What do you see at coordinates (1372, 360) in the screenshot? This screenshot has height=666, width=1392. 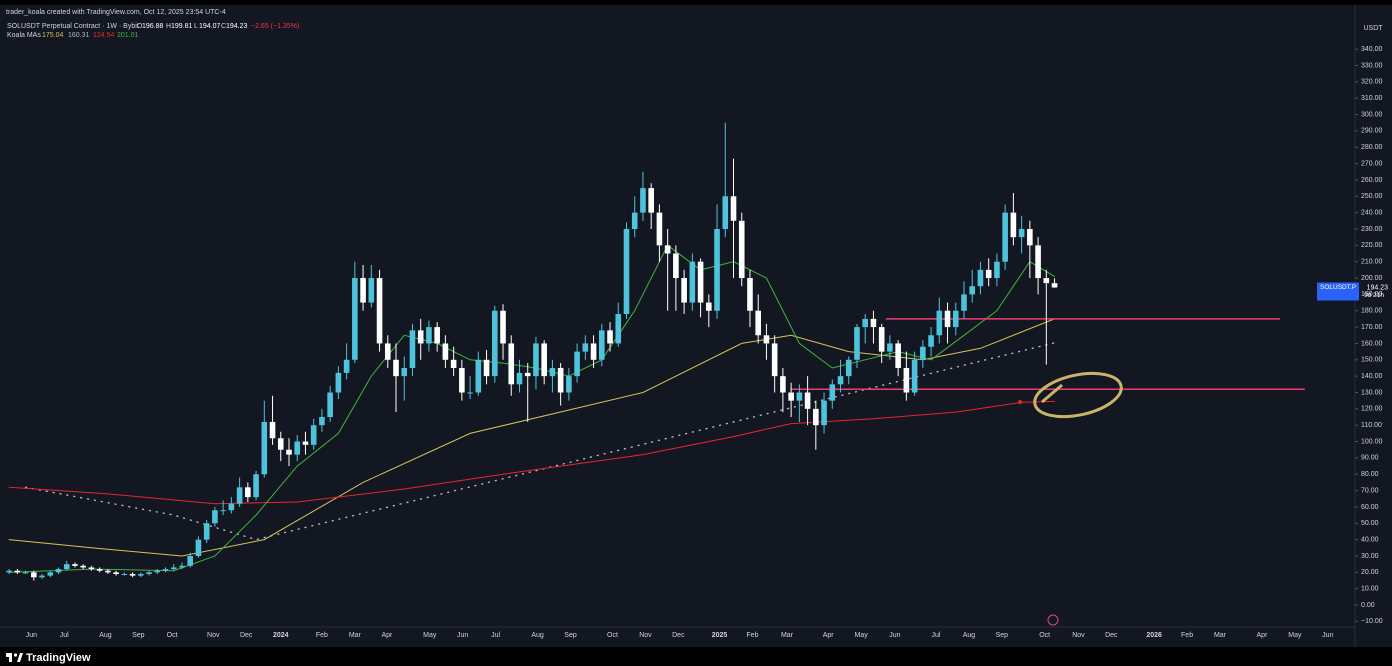 I see `y-tick-label: 150.00` at bounding box center [1372, 360].